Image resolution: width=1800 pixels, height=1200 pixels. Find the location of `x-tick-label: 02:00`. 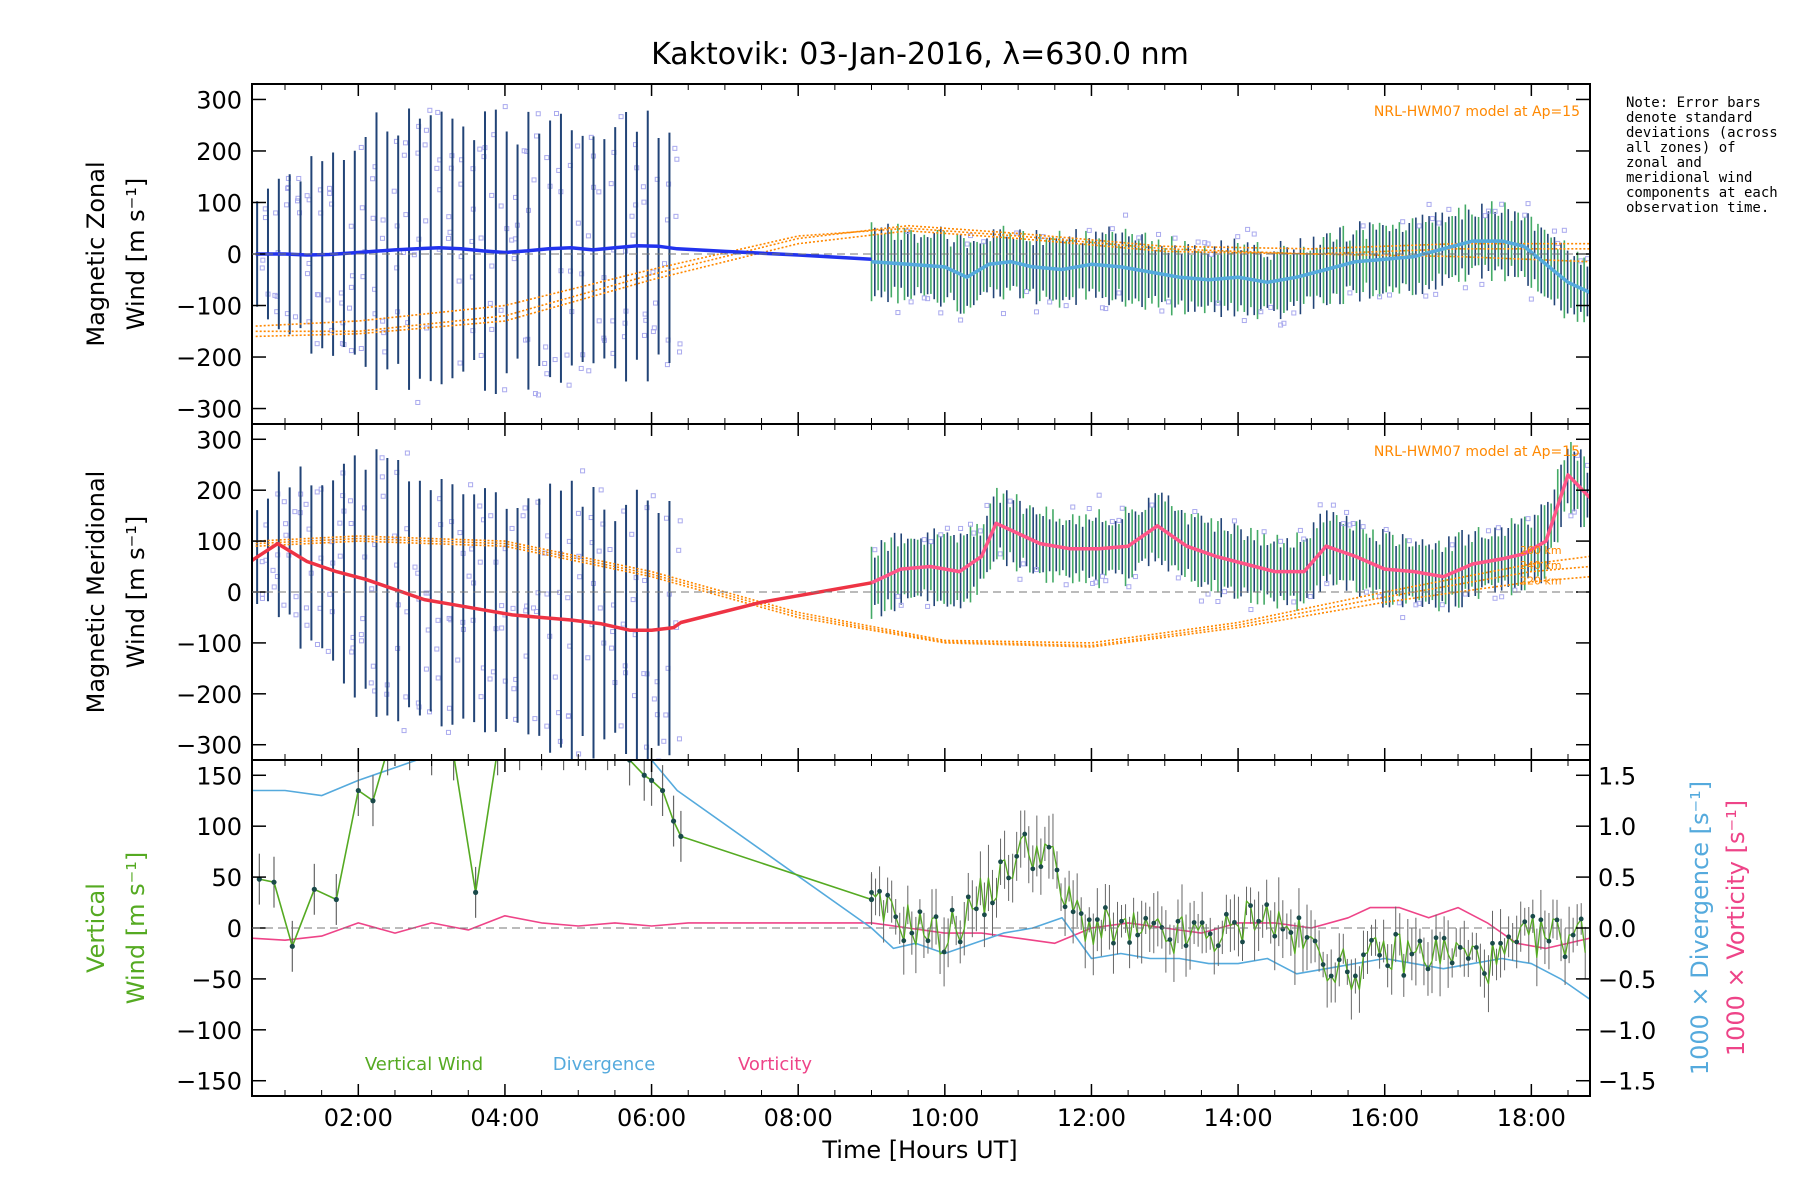

x-tick-label: 02:00 is located at coordinates (358, 1118).